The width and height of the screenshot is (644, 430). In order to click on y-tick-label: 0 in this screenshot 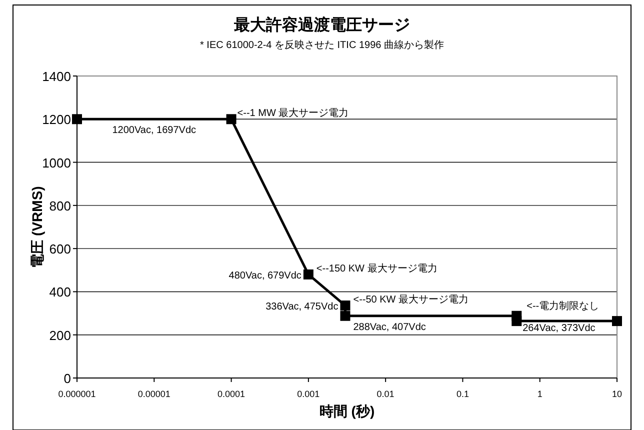, I will do `click(67, 378)`.